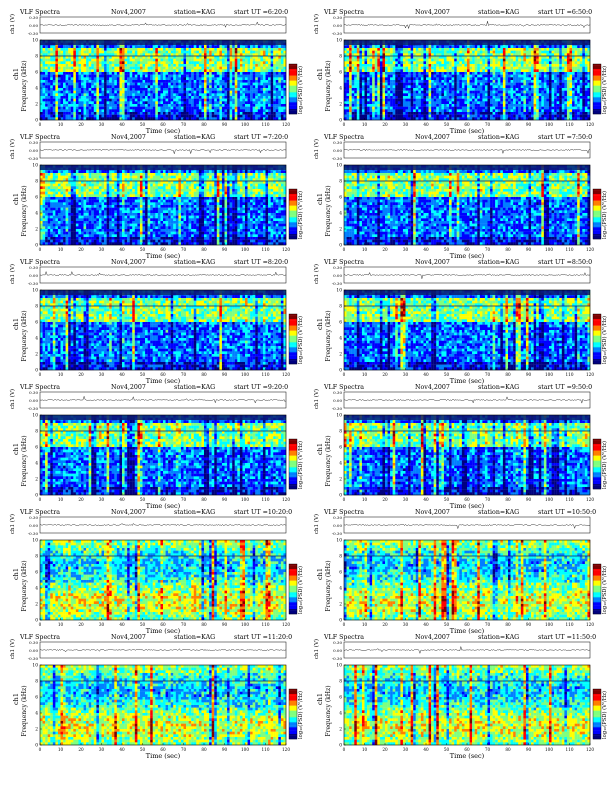 This screenshot has height=792, width=612. I want to click on colorbar-step, so click(293, 85).